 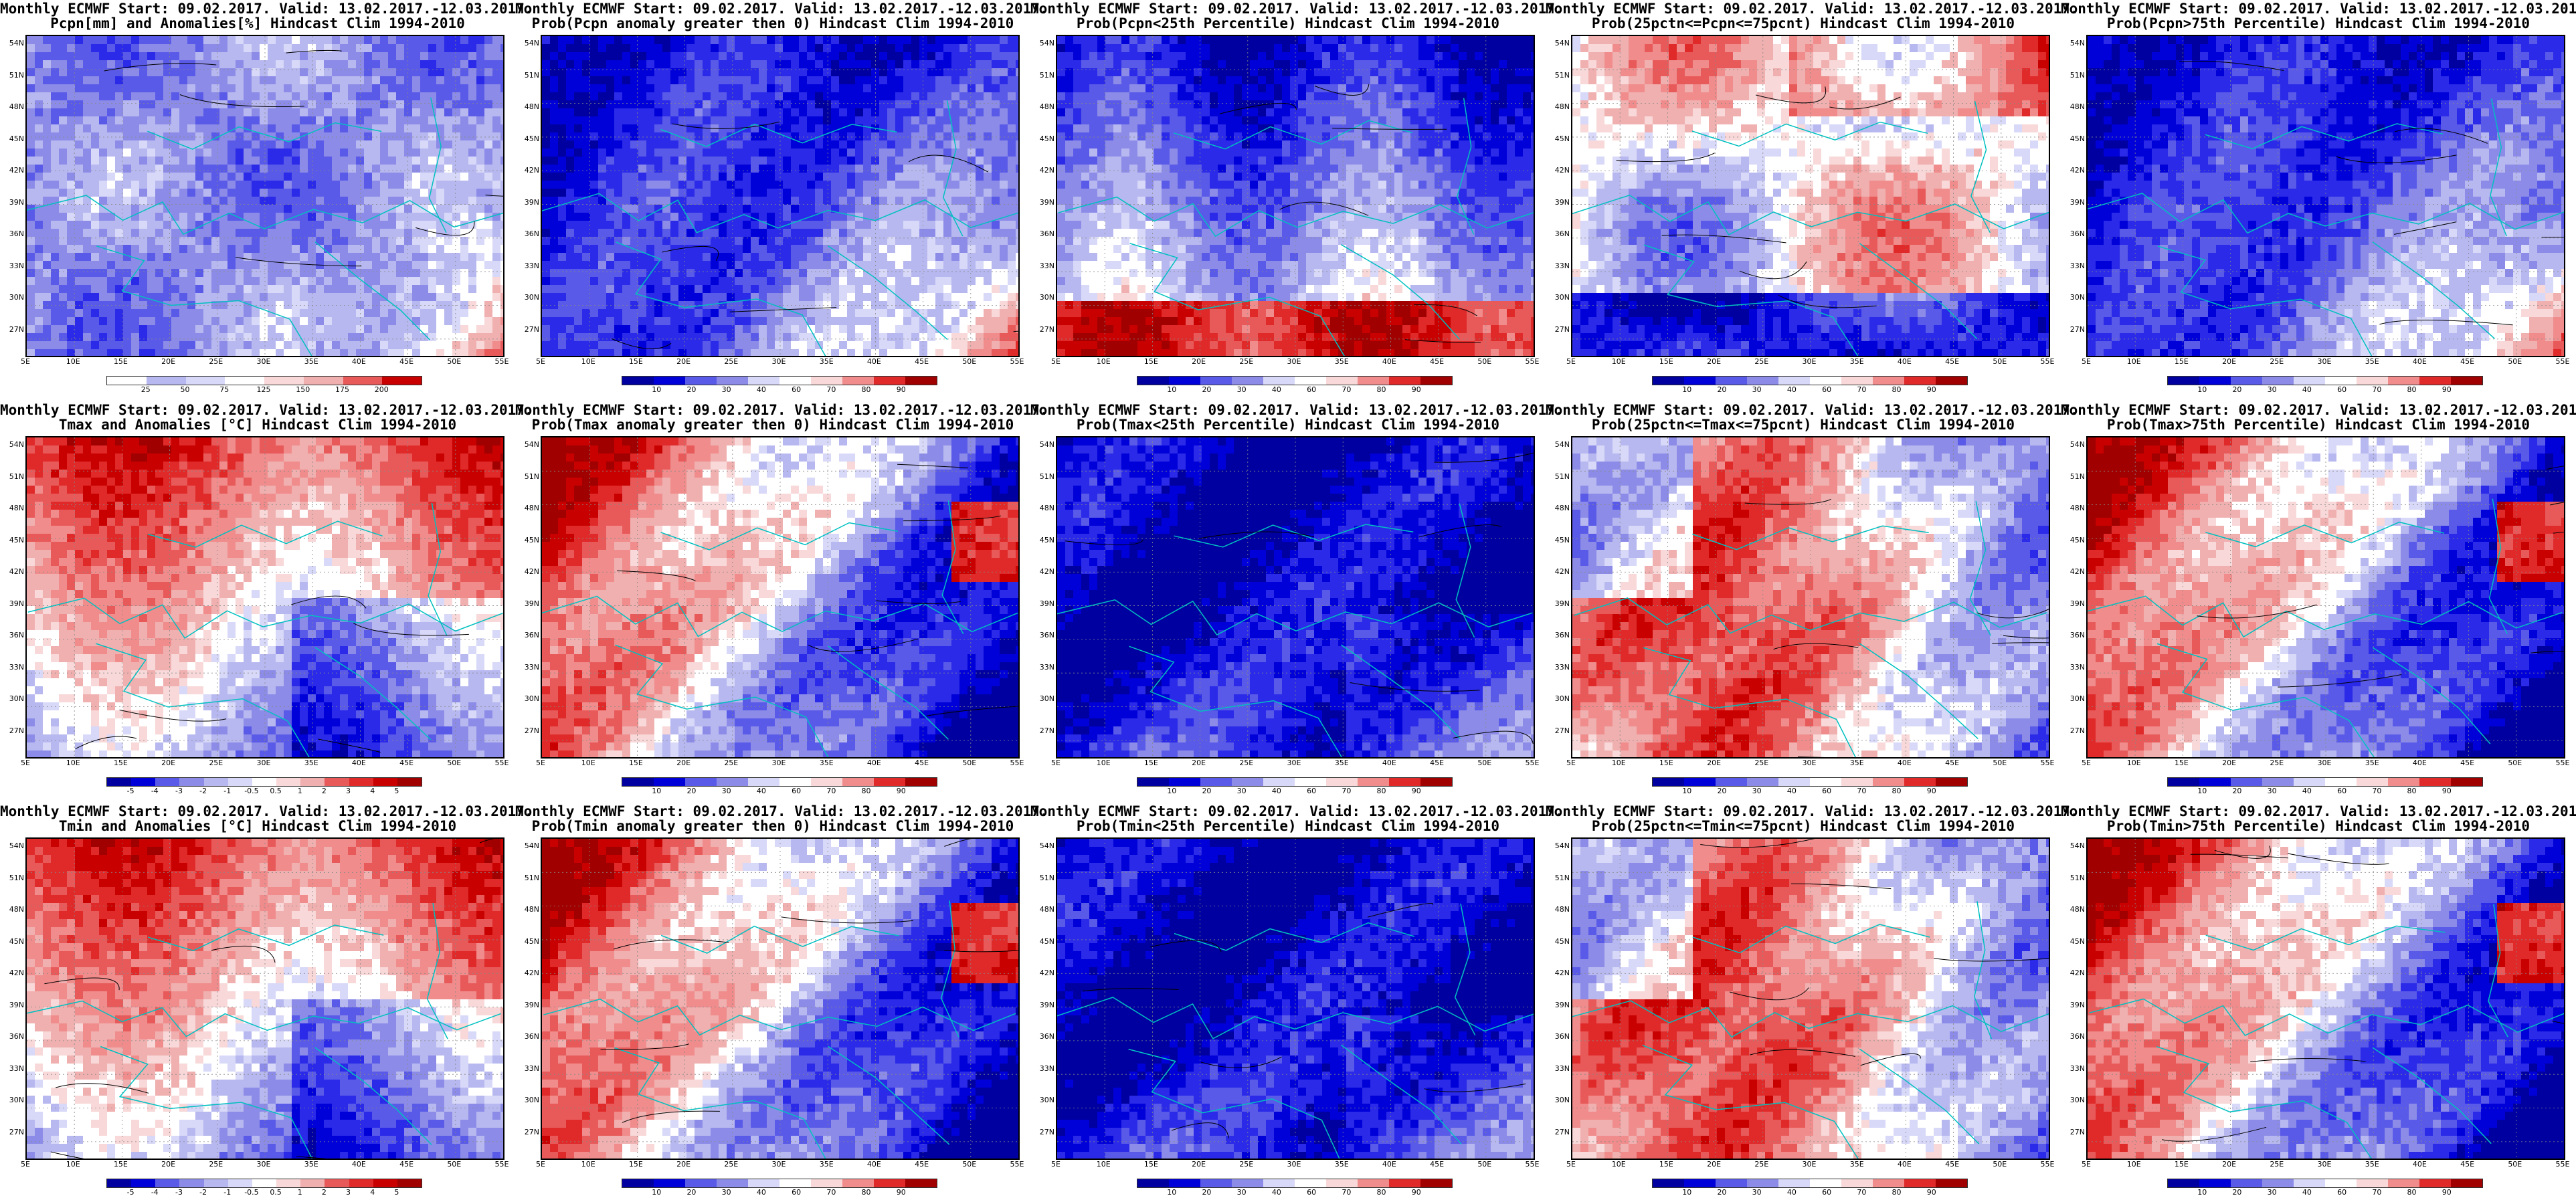 I want to click on latitude-label: 33N, so click(x=1043, y=667).